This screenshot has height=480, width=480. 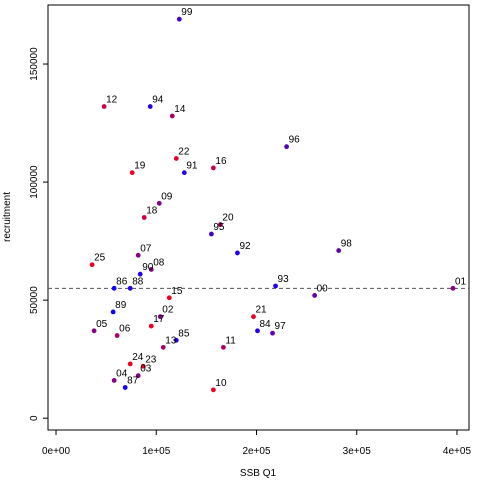 I want to click on data-point-label: 11, so click(x=230, y=340).